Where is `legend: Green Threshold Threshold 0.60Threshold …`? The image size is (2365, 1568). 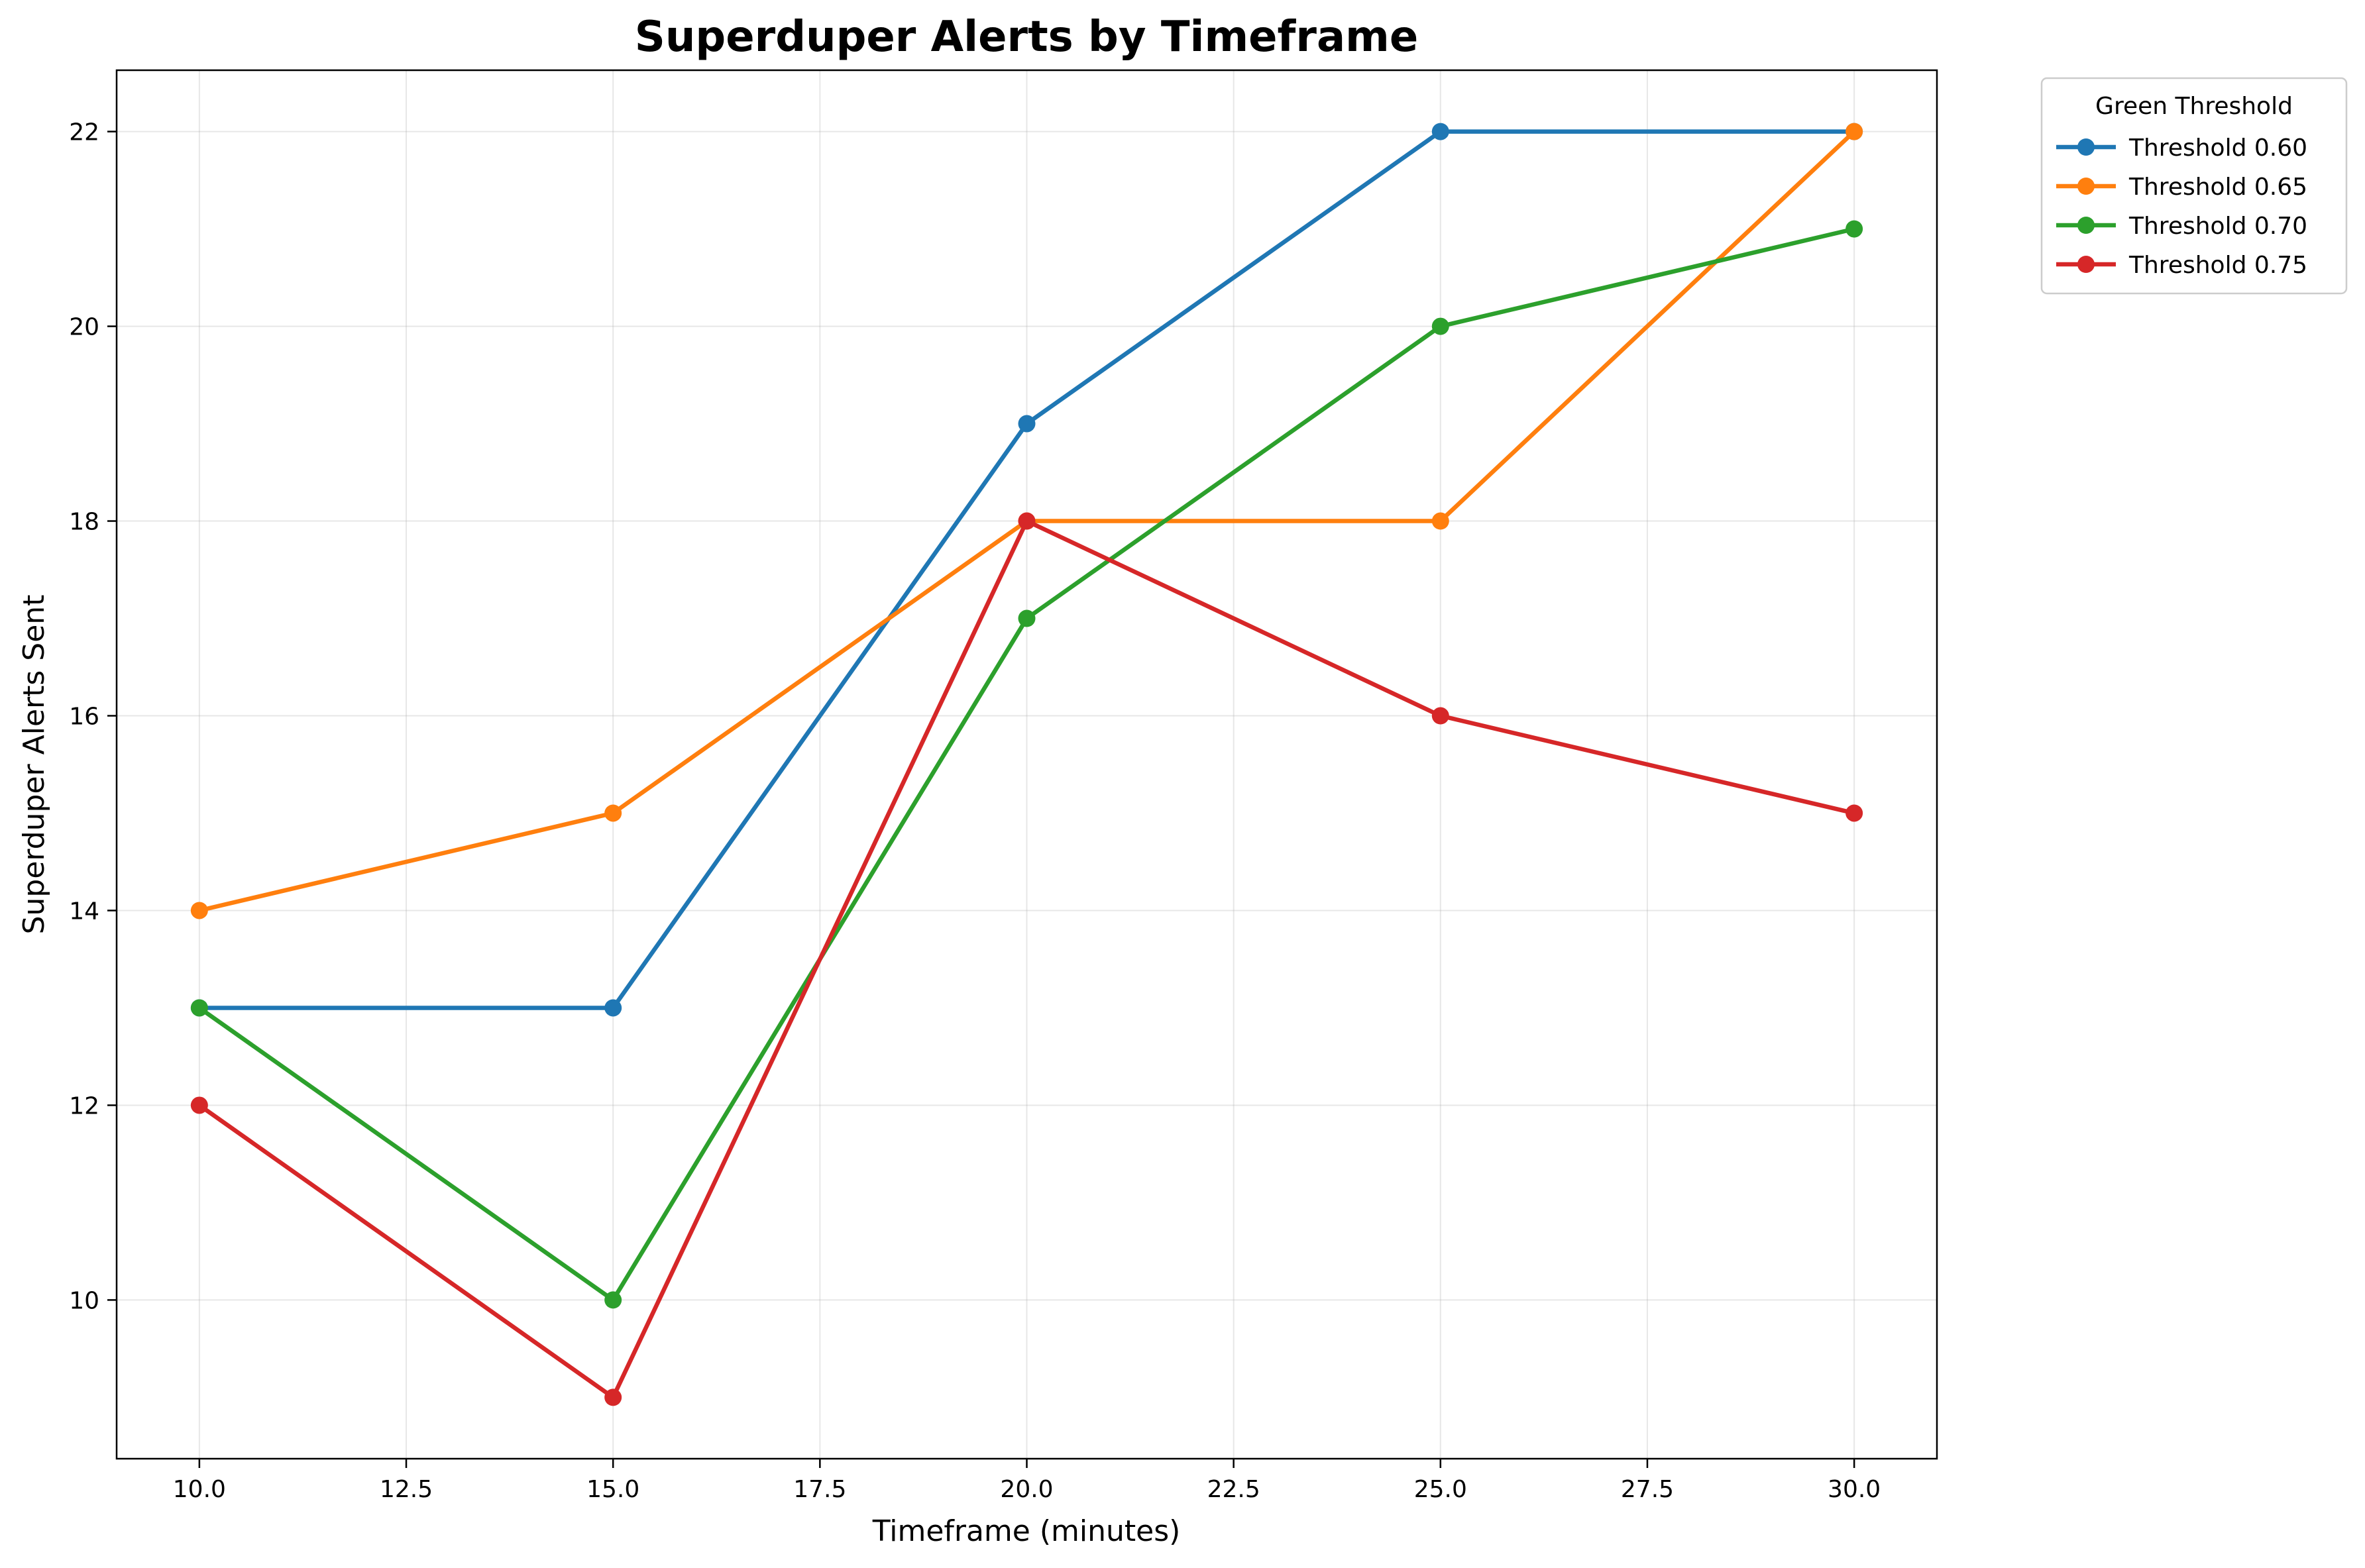 legend: Green Threshold Threshold 0.60Threshold … is located at coordinates (2194, 186).